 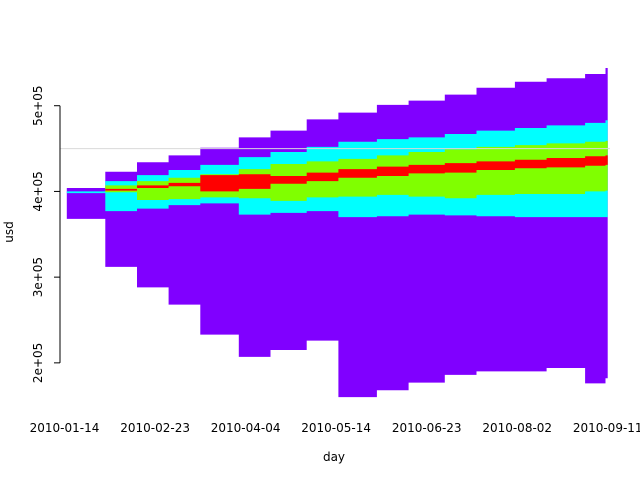 I want to click on y-axis-title: usd, so click(x=9, y=231).